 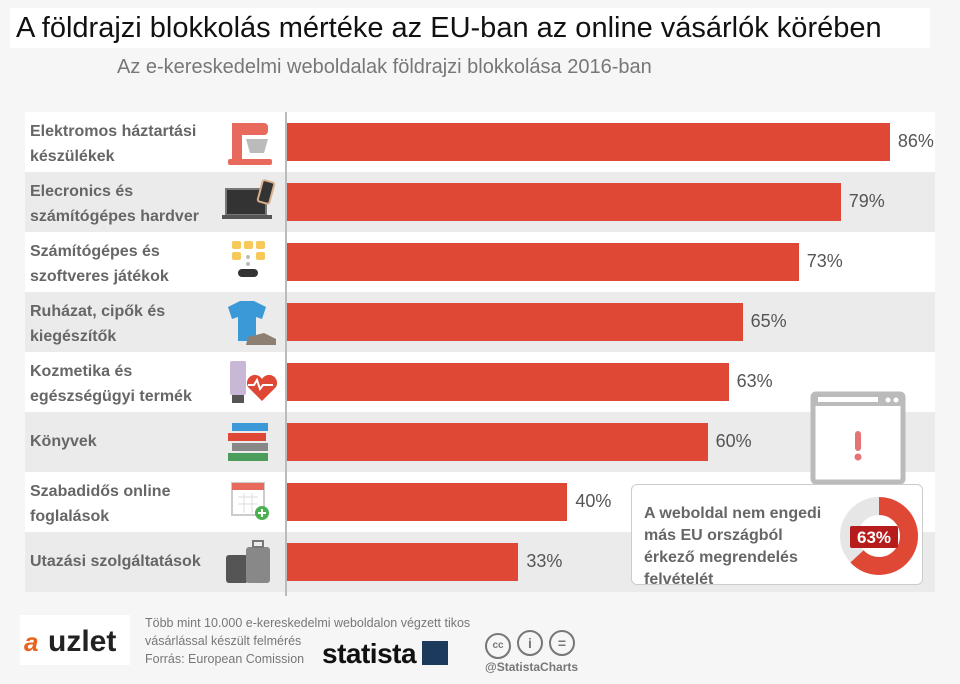 What do you see at coordinates (915, 141) in the screenshot?
I see `value-label: 86%` at bounding box center [915, 141].